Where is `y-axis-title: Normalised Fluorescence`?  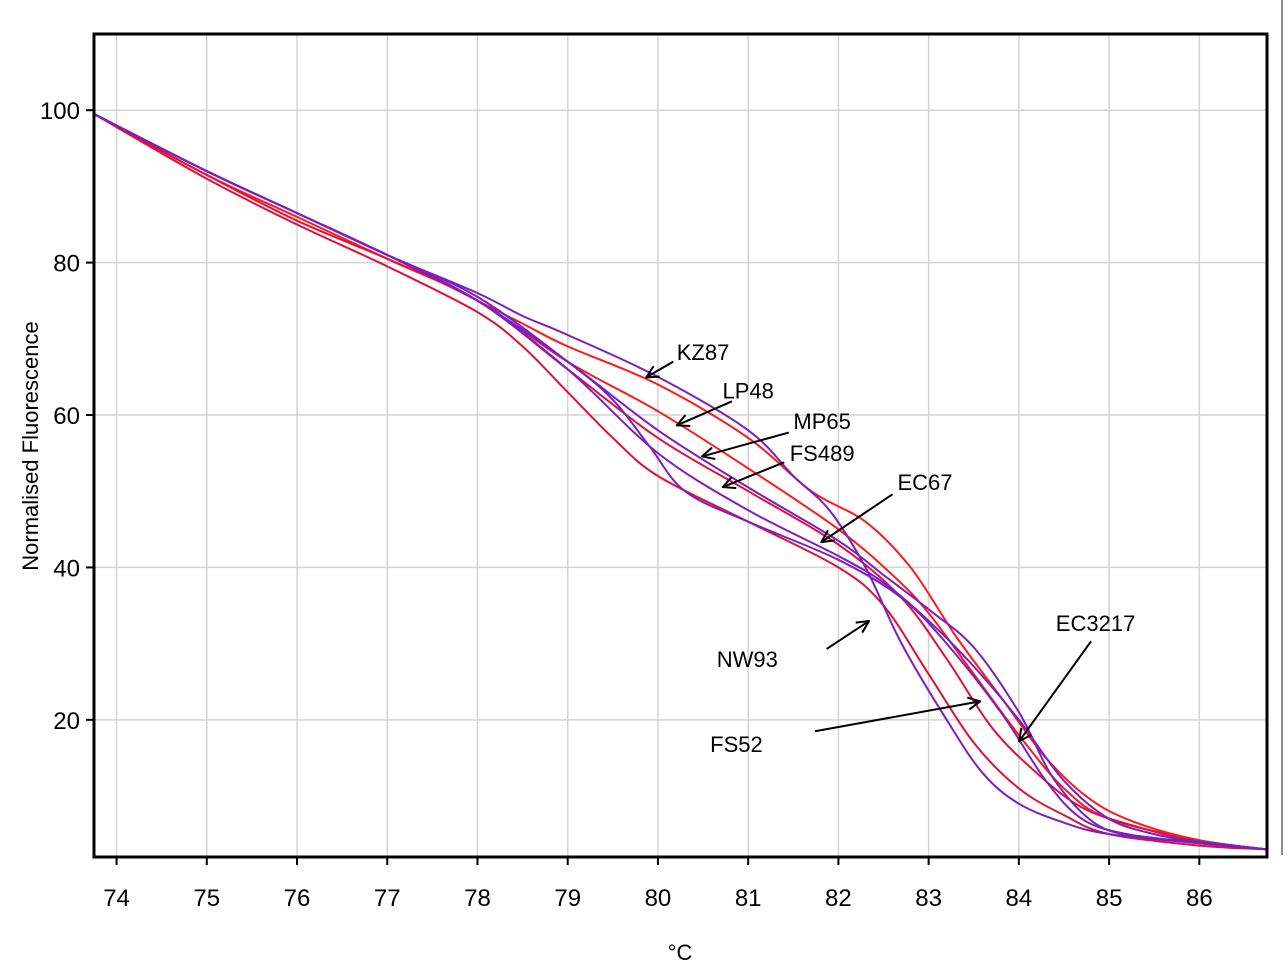 y-axis-title: Normalised Fluorescence is located at coordinates (30, 445).